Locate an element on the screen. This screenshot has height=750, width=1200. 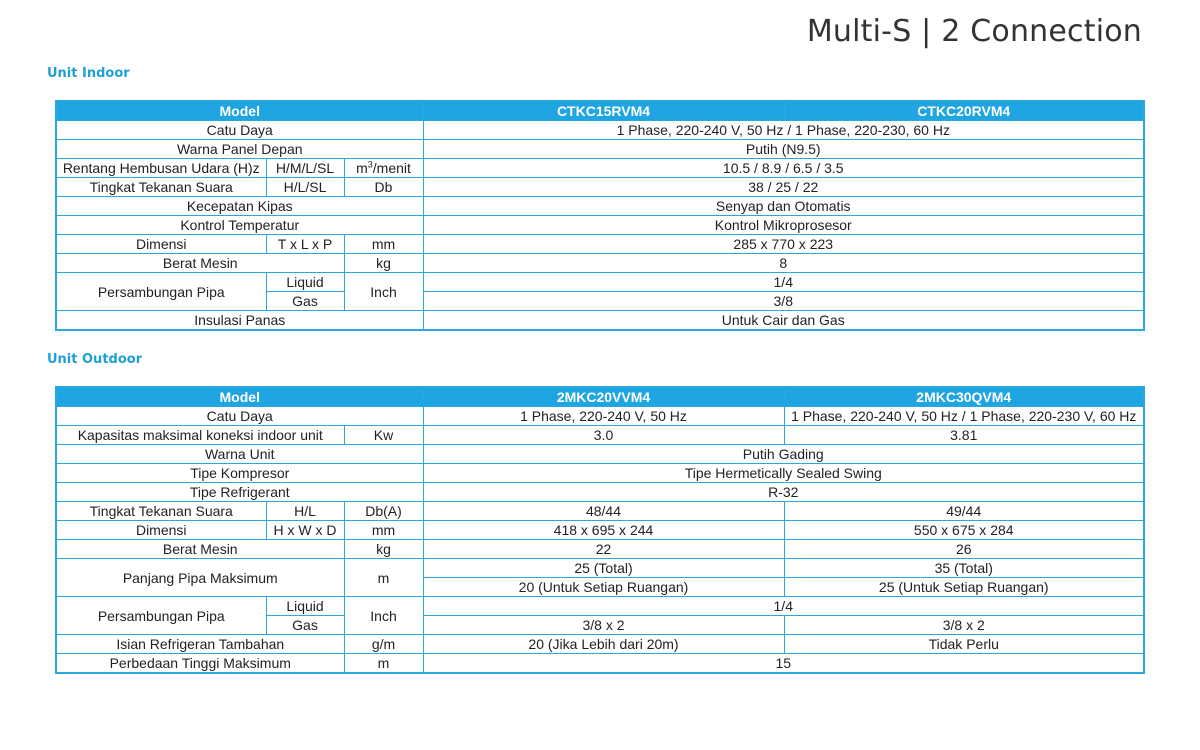
row-sub: H/M/L/SL is located at coordinates (305, 168).